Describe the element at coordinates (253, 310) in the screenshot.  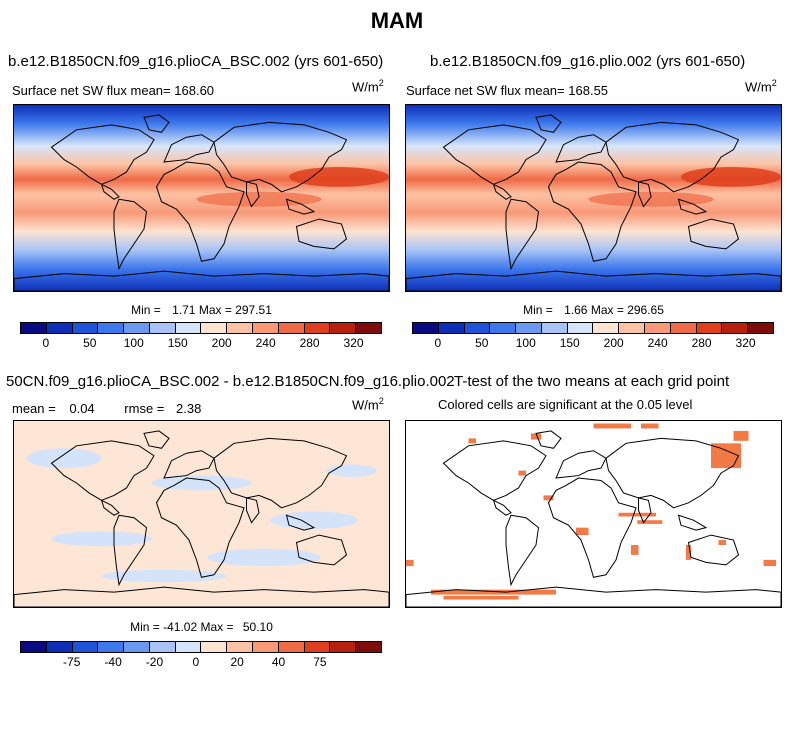
I see `panel1-max-value: 297.51` at that location.